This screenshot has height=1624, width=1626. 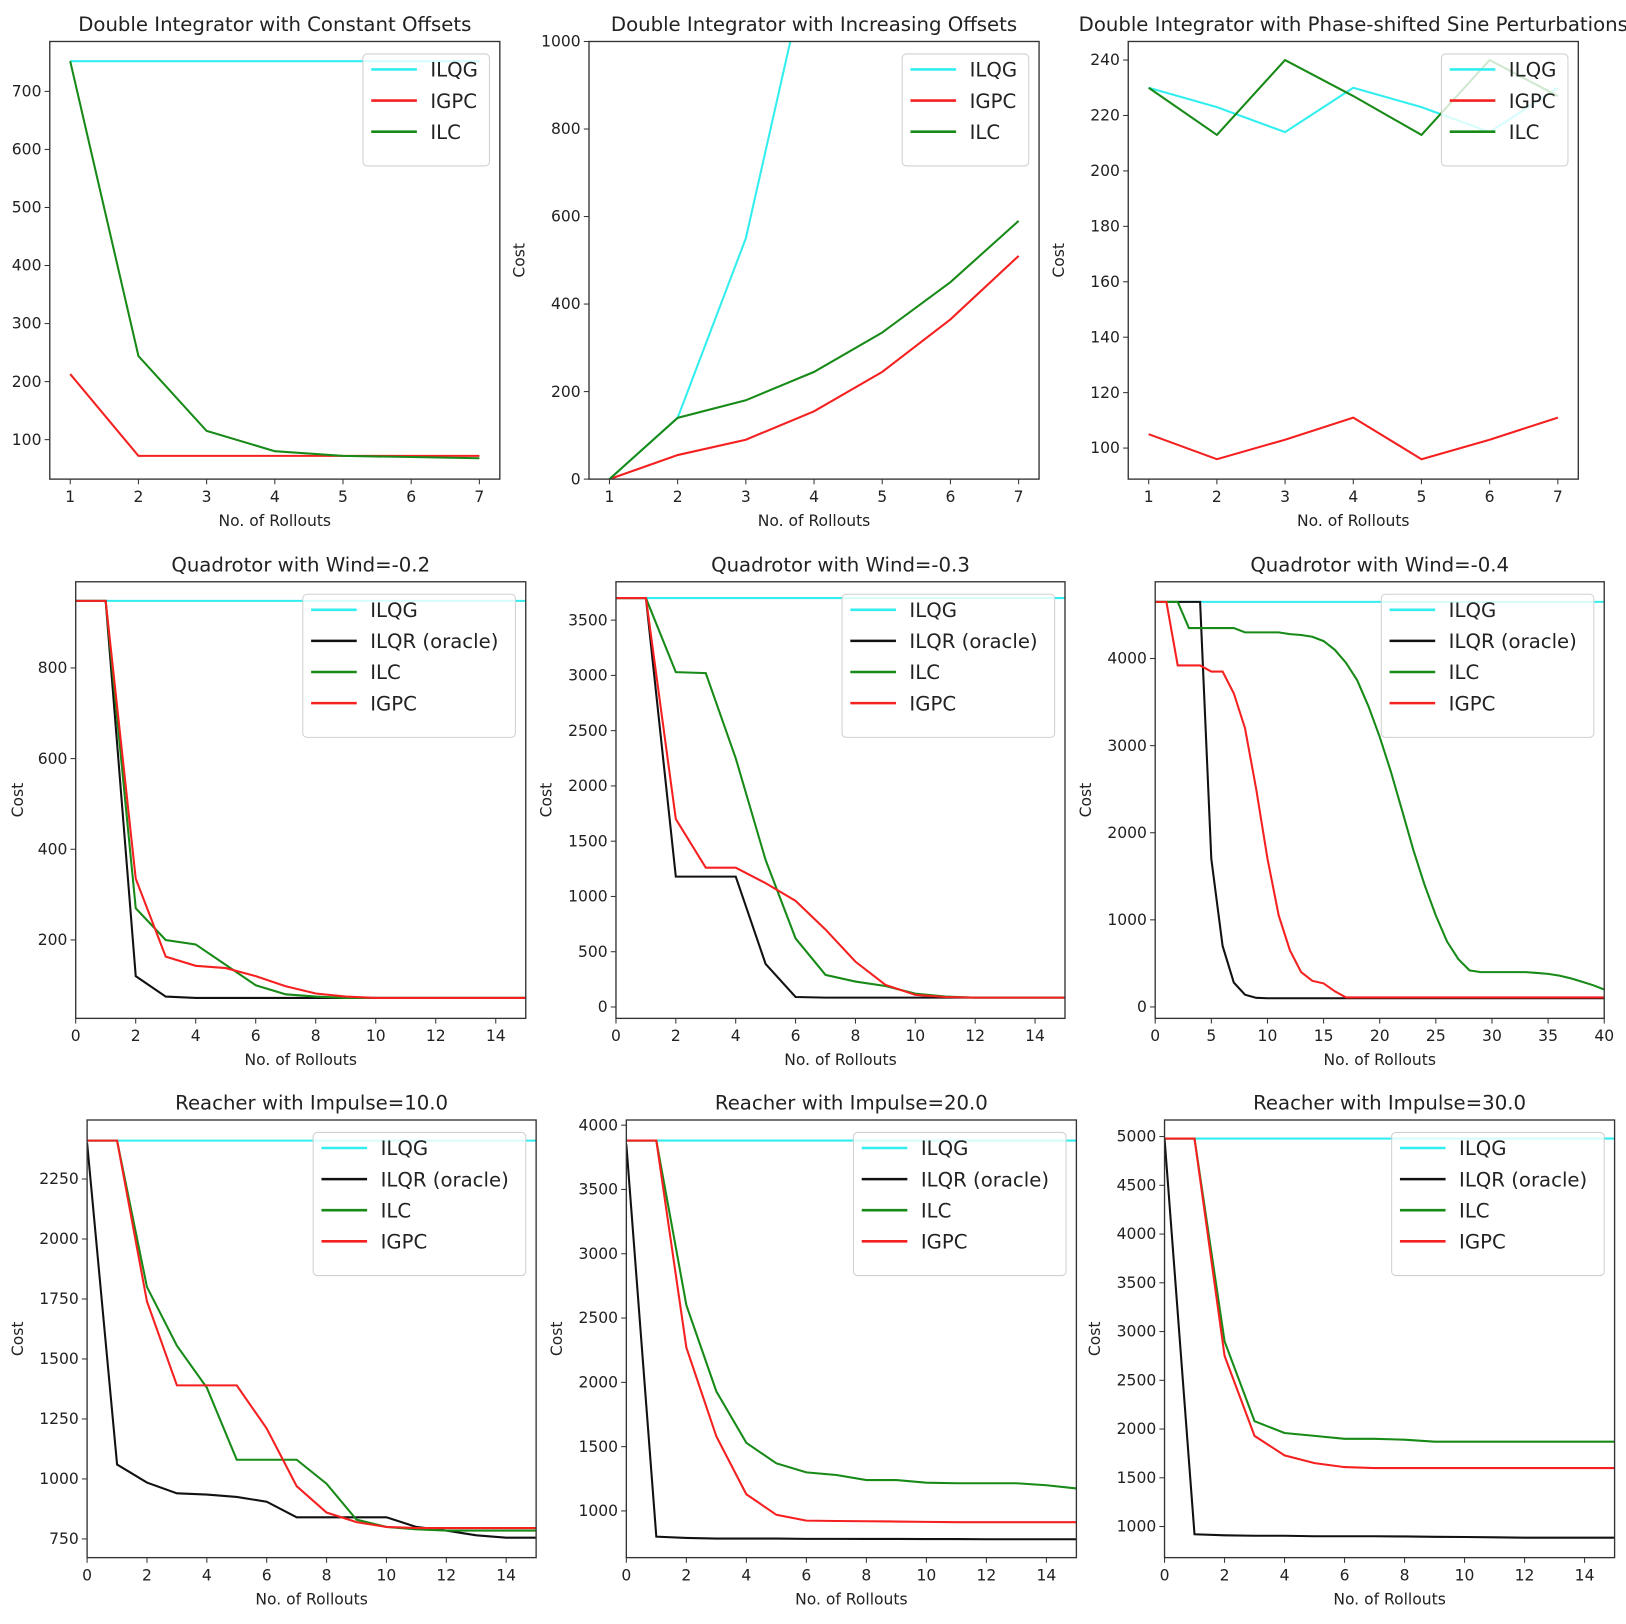 I want to click on x-tick-label: 1, so click(x=70, y=497).